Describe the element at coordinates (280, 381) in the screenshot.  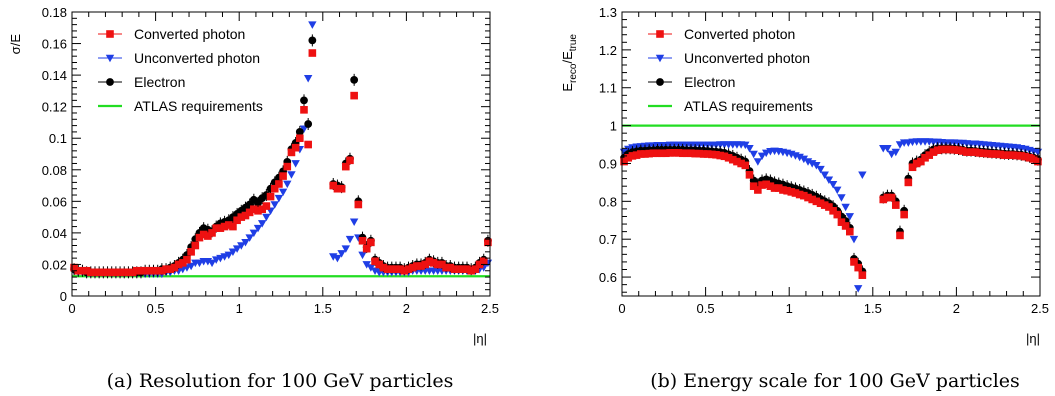
I see `caption-resolution: (a) Resolution for 100 GeV particles` at that location.